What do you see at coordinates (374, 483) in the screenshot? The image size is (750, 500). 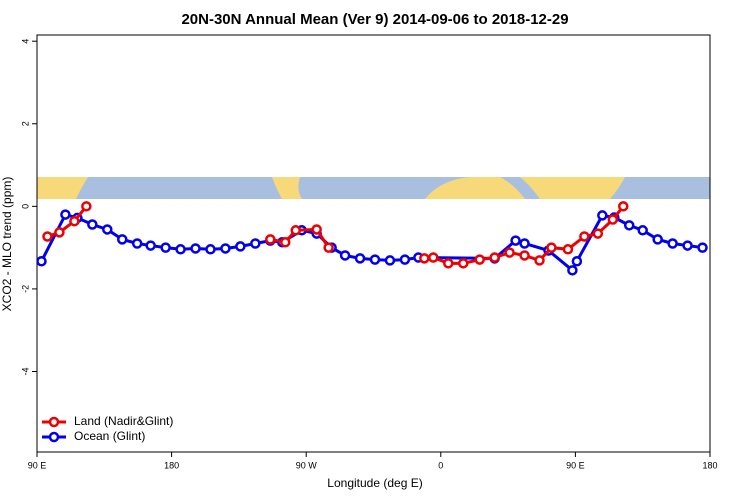 I see `x-axis-label: Longitude (deg E)` at bounding box center [374, 483].